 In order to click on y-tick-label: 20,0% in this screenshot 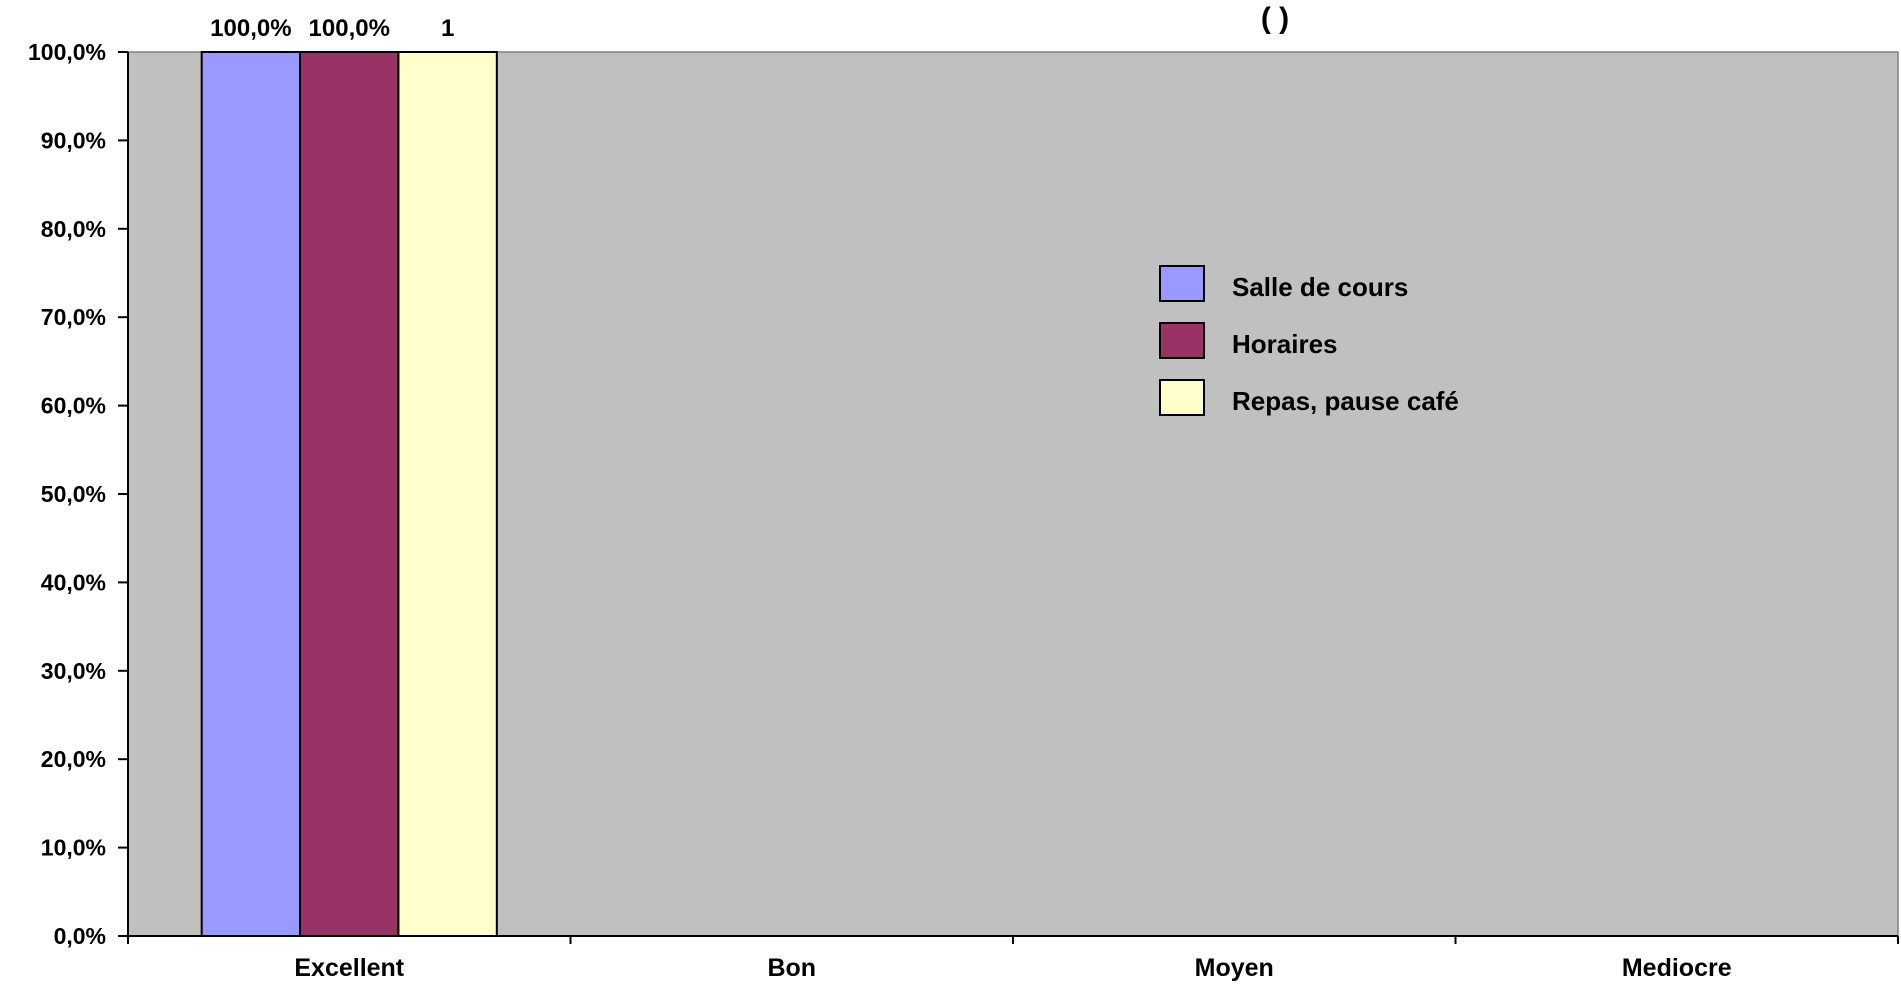, I will do `click(73, 759)`.